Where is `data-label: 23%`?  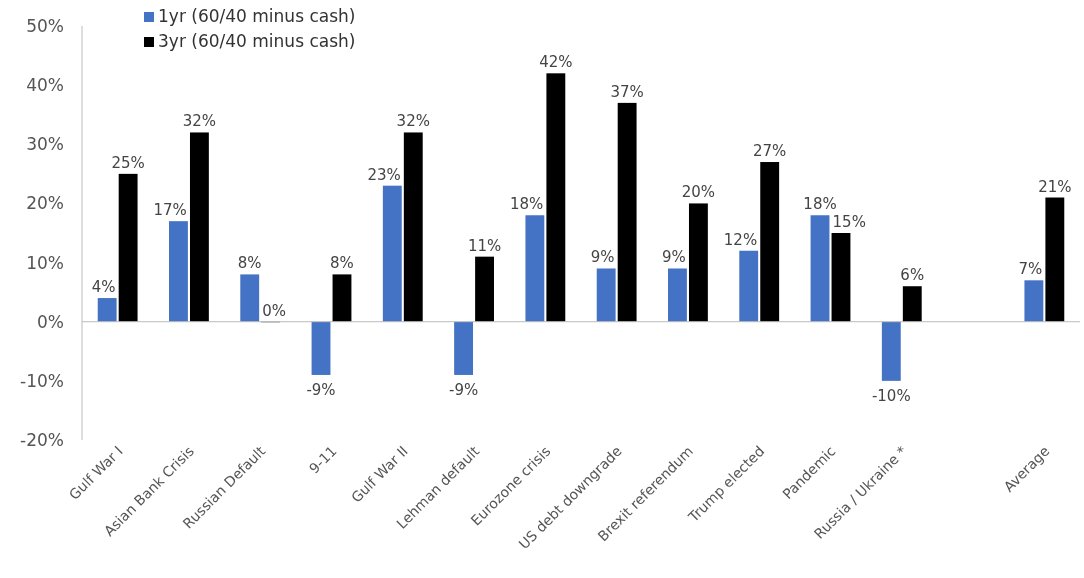 data-label: 23% is located at coordinates (384, 174).